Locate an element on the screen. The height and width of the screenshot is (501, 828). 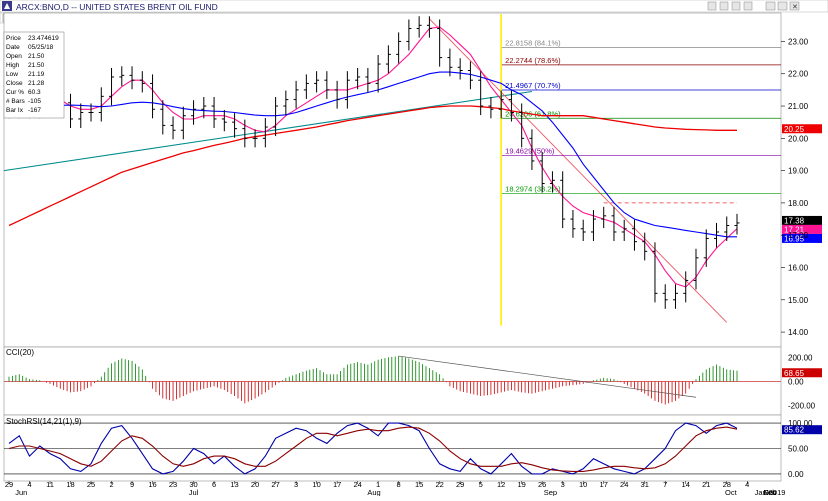
cci-last-flag is located at coordinates (802, 373).